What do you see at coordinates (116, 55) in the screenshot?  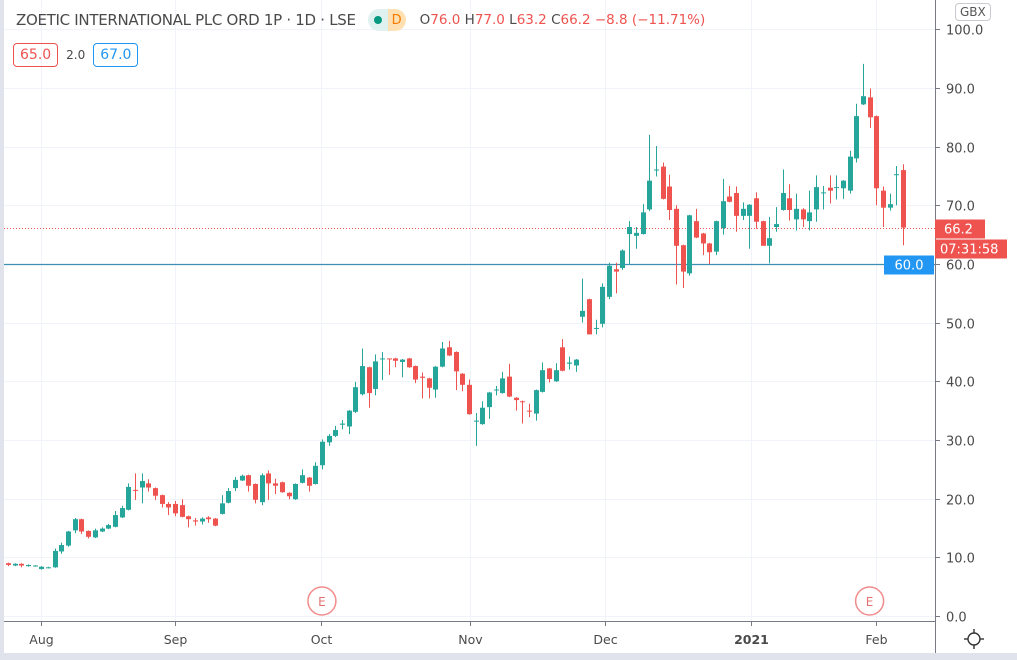 I see `buy-button: 67.0` at bounding box center [116, 55].